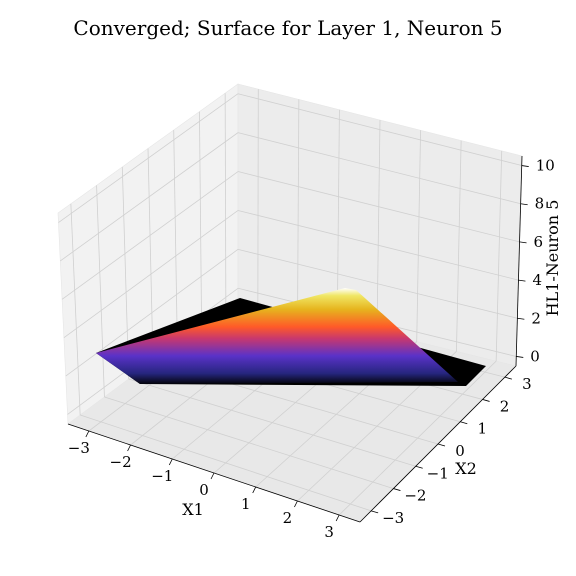 The height and width of the screenshot is (576, 576). What do you see at coordinates (519, 261) in the screenshot?
I see `z-axis-line` at bounding box center [519, 261].